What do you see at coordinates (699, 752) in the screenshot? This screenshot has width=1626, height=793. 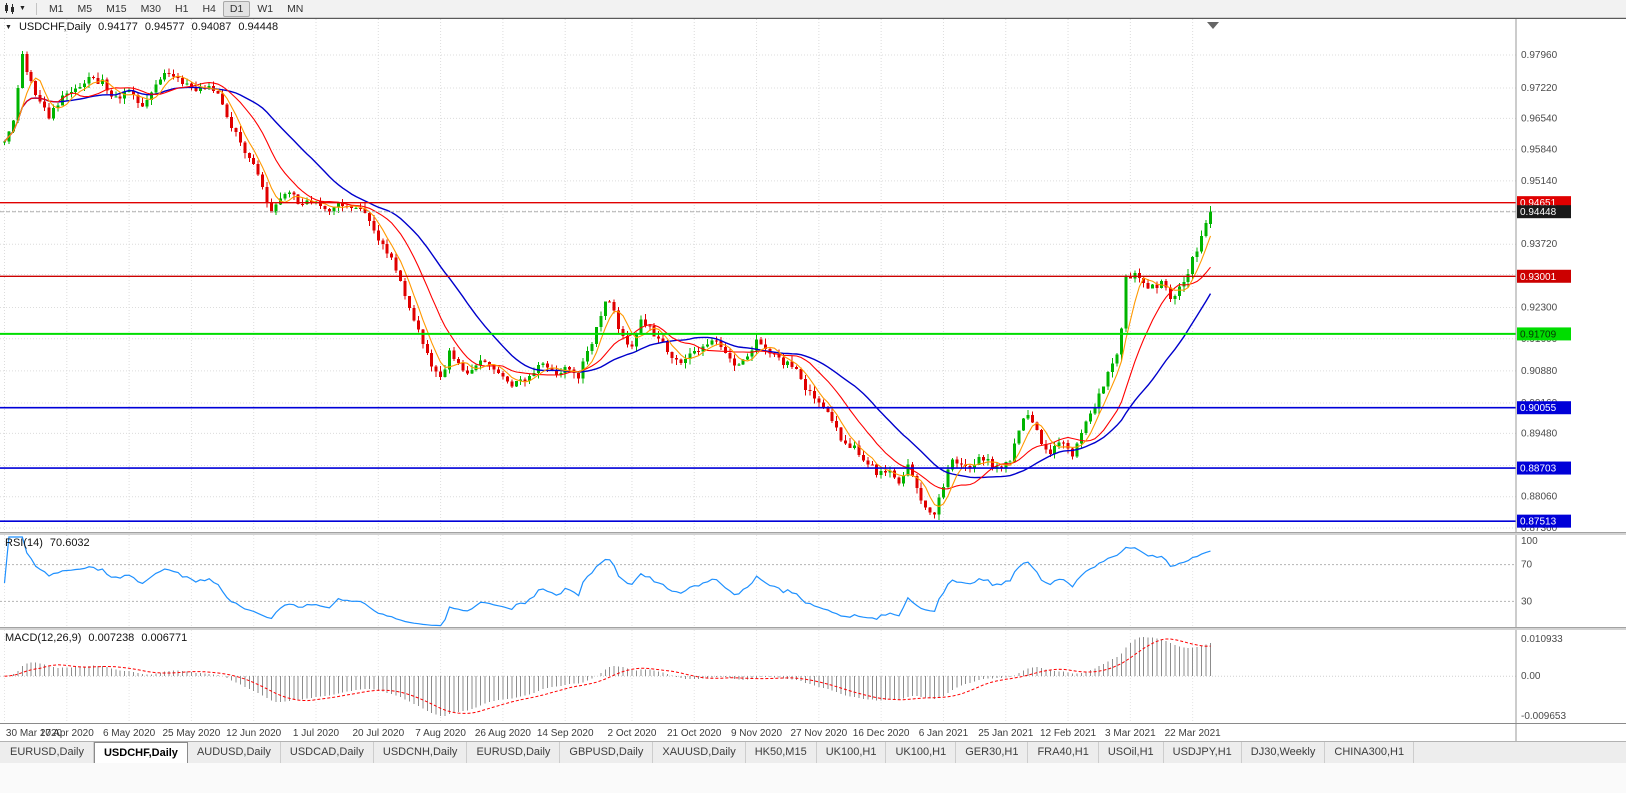 I see `tab-xauusd-daily: XAUUSD,Daily` at bounding box center [699, 752].